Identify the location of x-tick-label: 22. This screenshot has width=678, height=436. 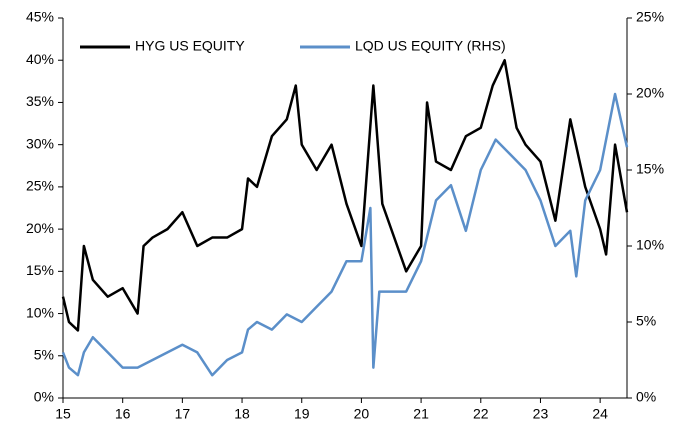
(481, 414).